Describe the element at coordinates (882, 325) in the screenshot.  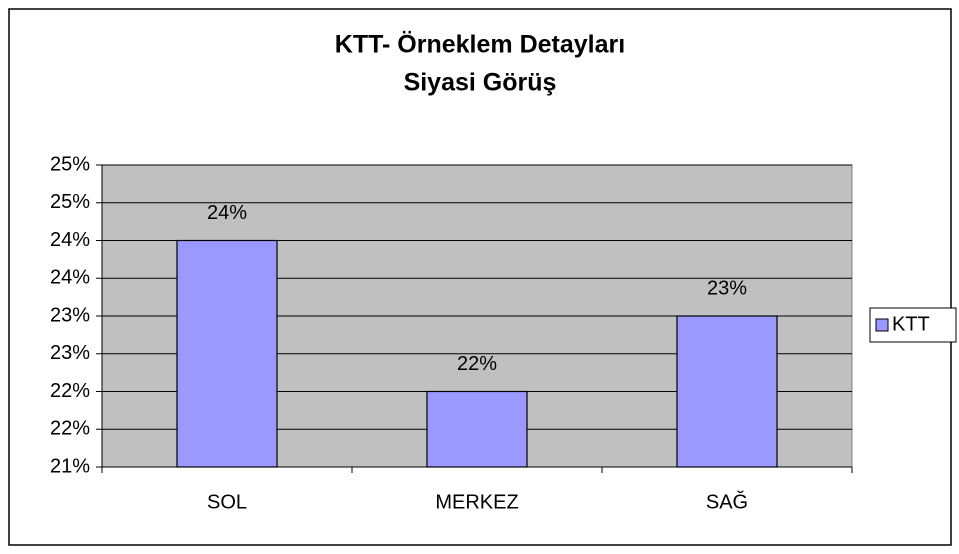
I see `legend-marker` at that location.